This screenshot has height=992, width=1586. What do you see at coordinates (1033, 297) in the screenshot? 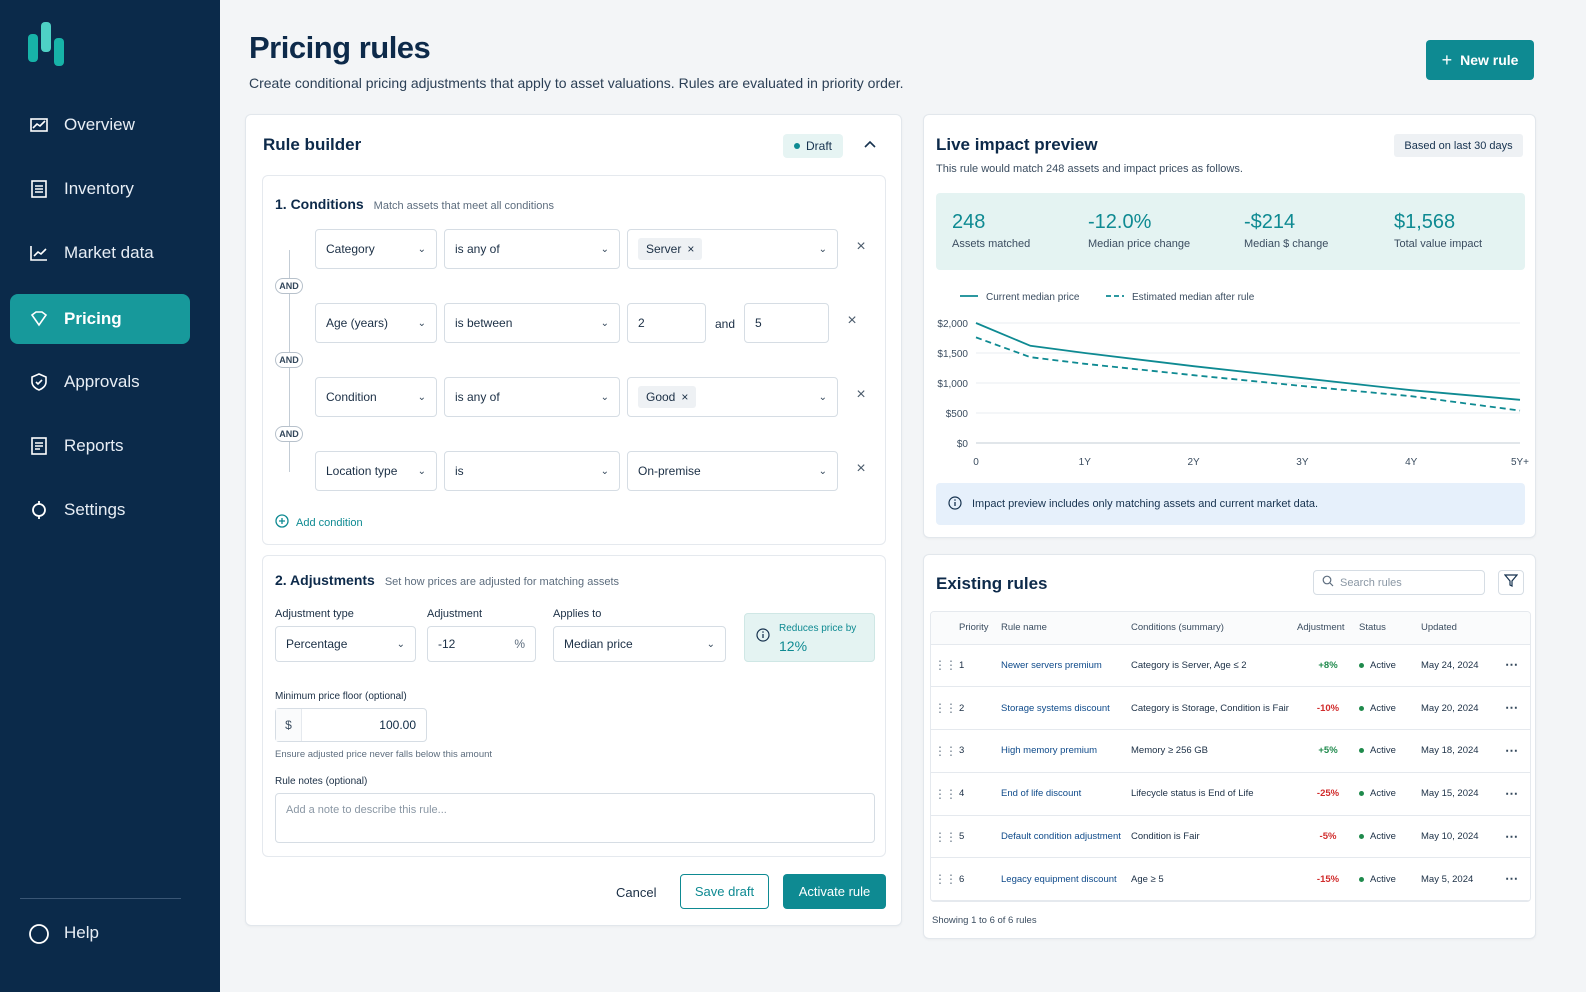
I see `legend-label: Current median price` at bounding box center [1033, 297].